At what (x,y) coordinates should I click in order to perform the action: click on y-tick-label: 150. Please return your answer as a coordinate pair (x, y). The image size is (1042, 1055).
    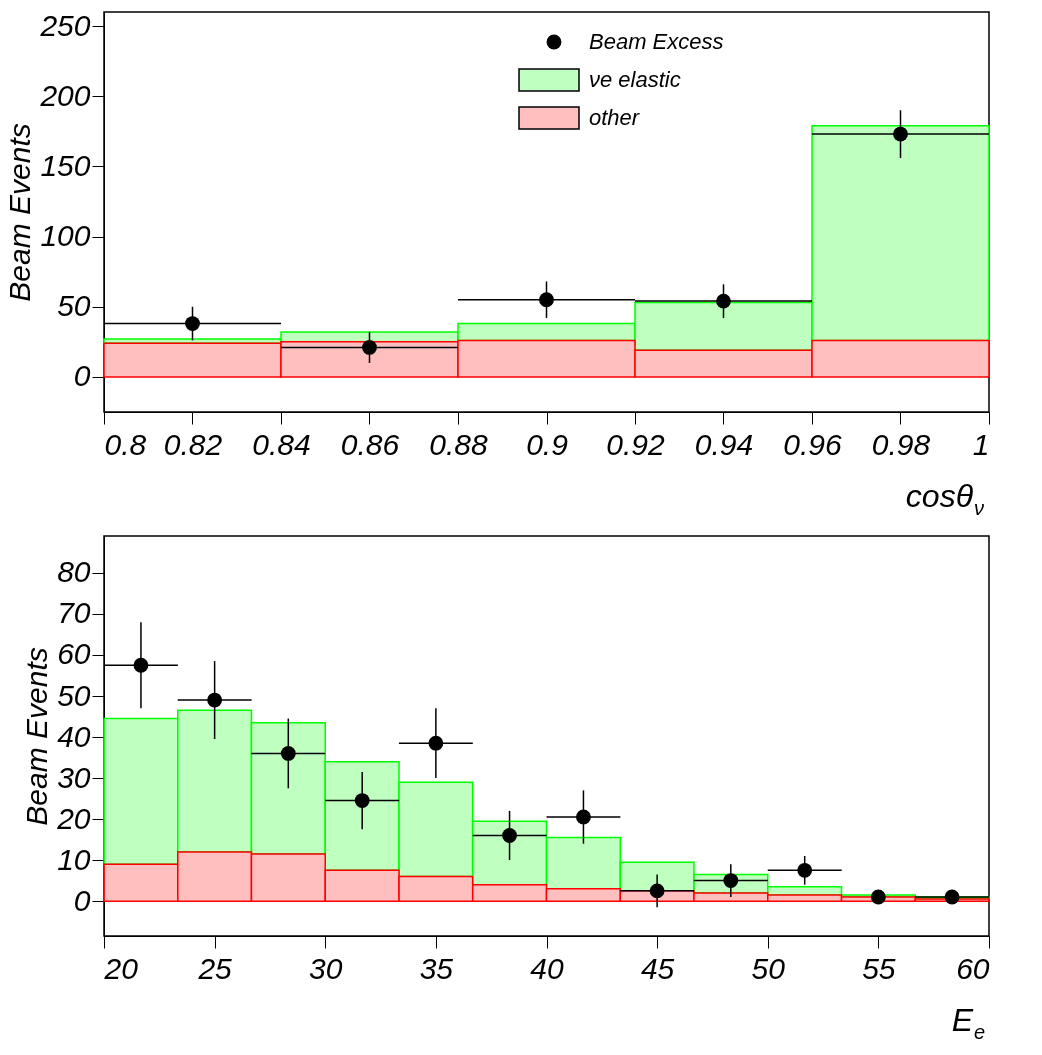
    Looking at the image, I should click on (65, 165).